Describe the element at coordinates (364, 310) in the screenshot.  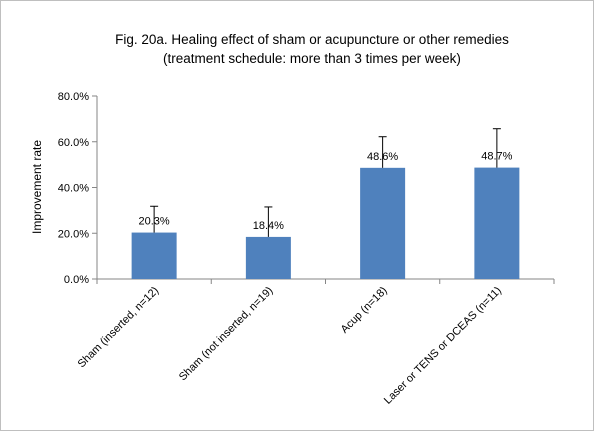
I see `x-category-label: Acup (n=18)` at that location.